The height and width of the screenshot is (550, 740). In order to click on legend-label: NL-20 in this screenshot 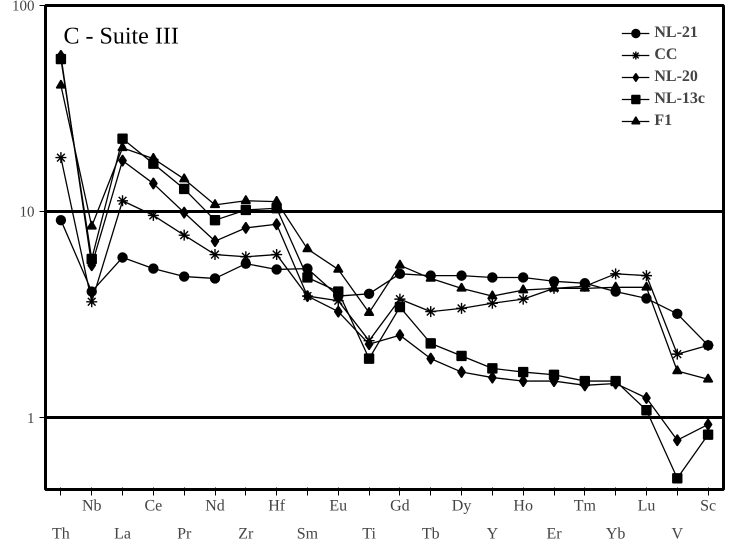, I will do `click(676, 77)`.